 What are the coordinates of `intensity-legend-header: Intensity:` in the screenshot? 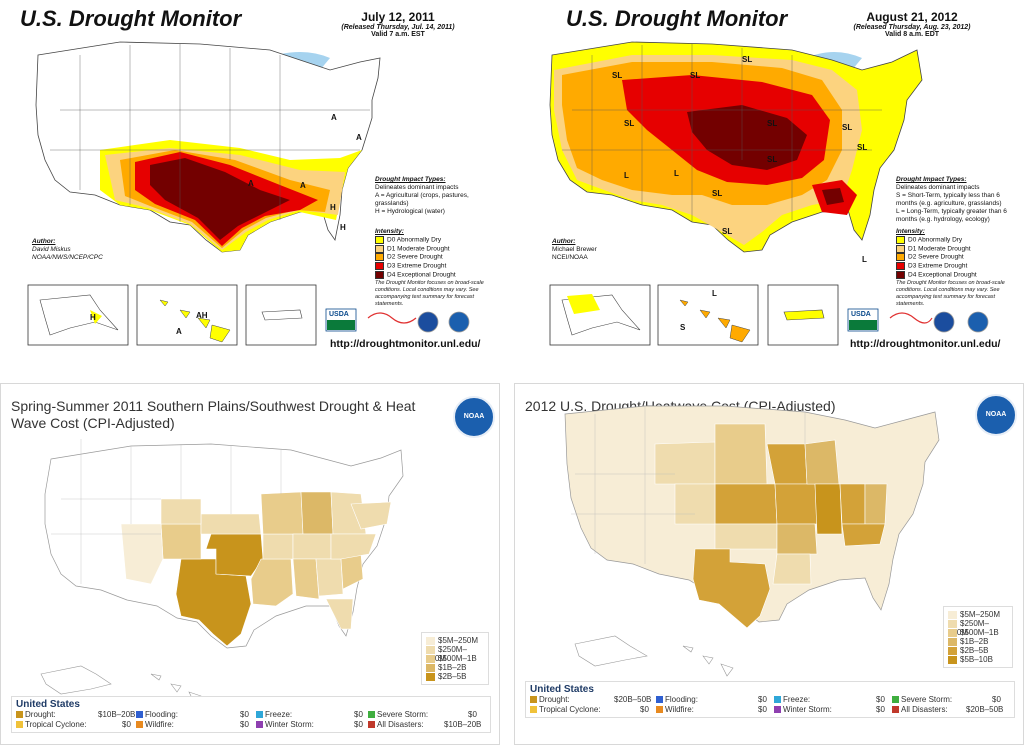 It's located at (910, 231).